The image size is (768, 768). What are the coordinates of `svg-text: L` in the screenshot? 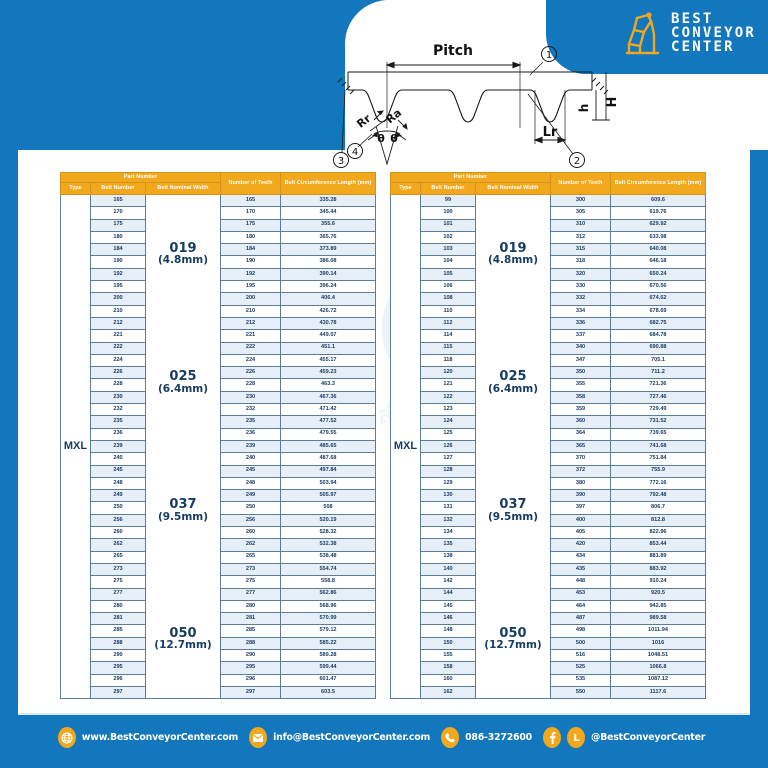 It's located at (576, 738).